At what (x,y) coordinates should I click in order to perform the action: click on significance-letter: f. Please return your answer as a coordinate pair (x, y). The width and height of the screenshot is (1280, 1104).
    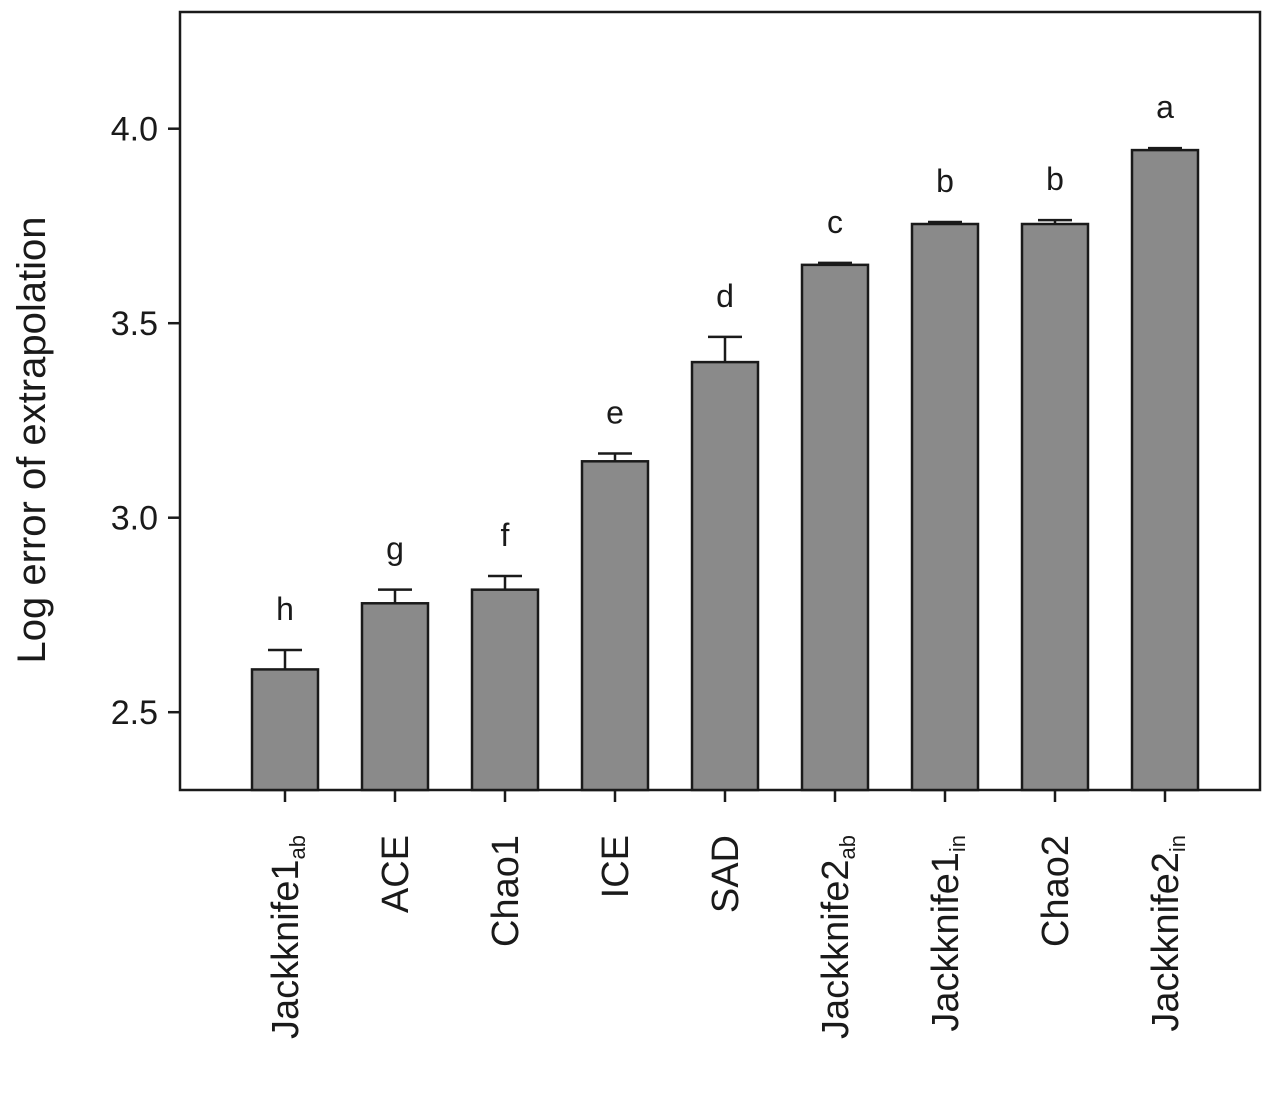
    Looking at the image, I should click on (505, 535).